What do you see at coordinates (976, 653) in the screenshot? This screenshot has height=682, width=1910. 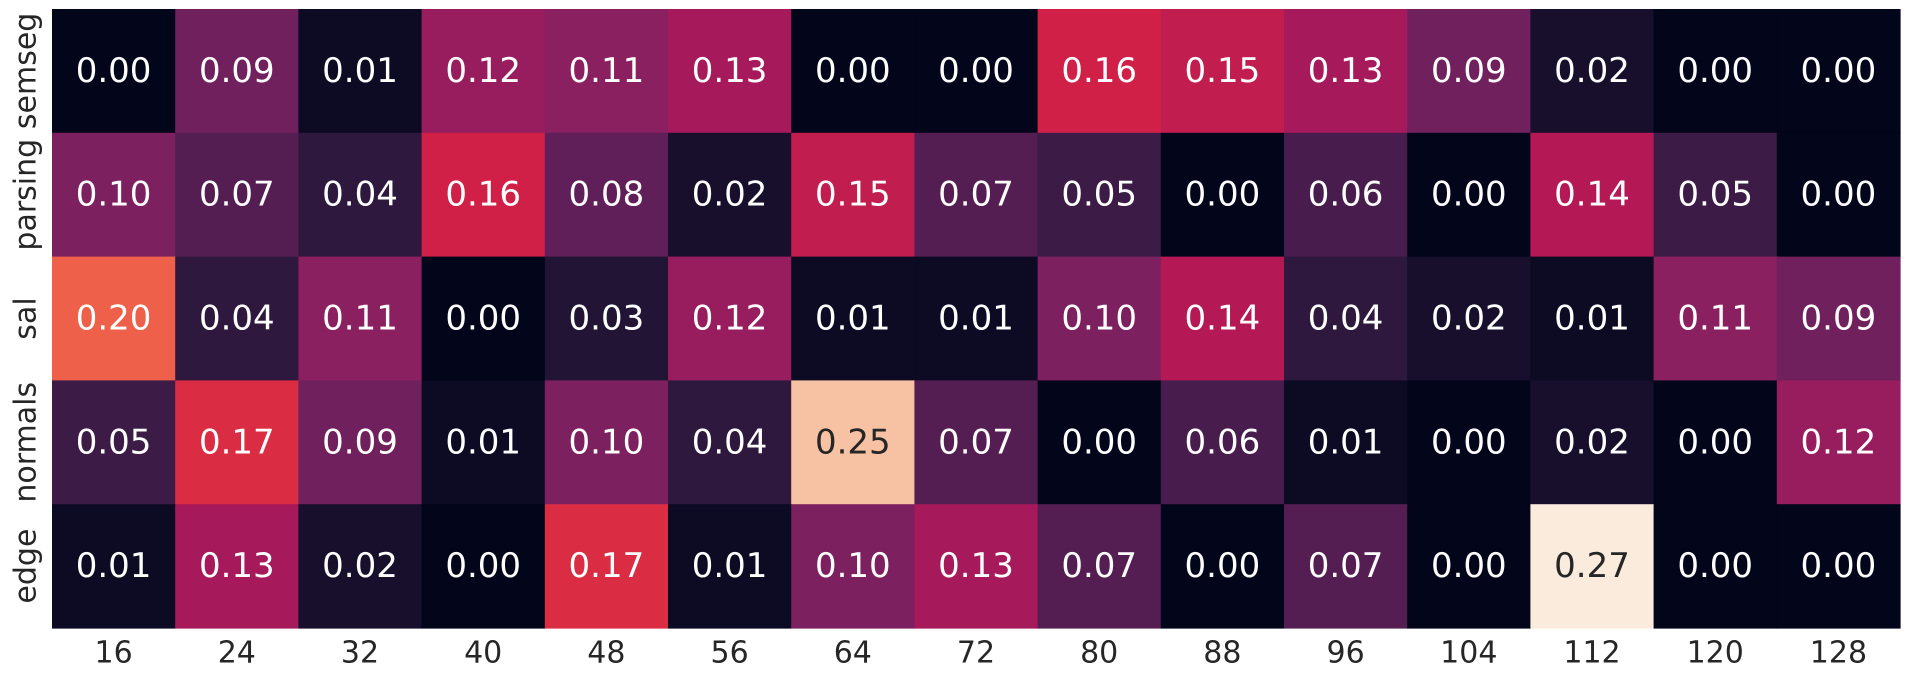 I see `x-tick-label-72: 72` at bounding box center [976, 653].